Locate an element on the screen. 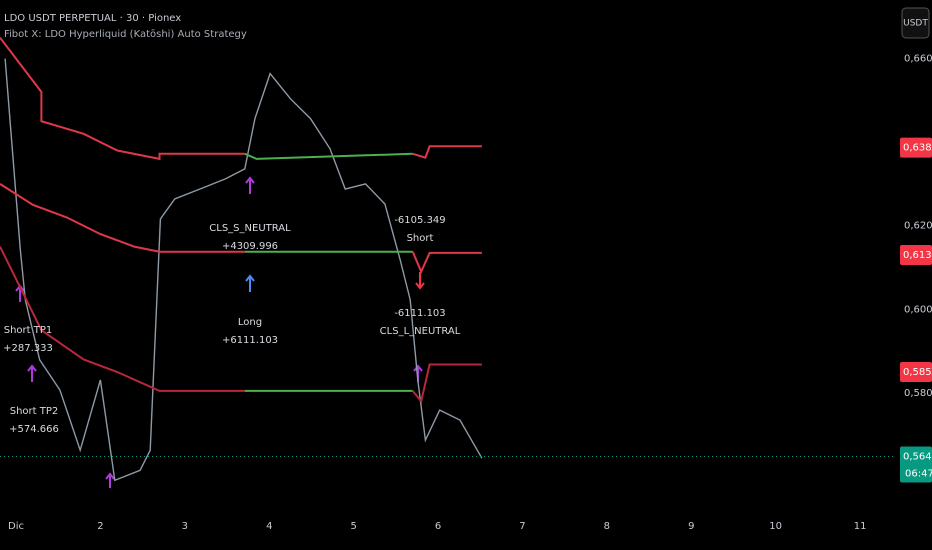  x-tick-label: 6 is located at coordinates (438, 526).